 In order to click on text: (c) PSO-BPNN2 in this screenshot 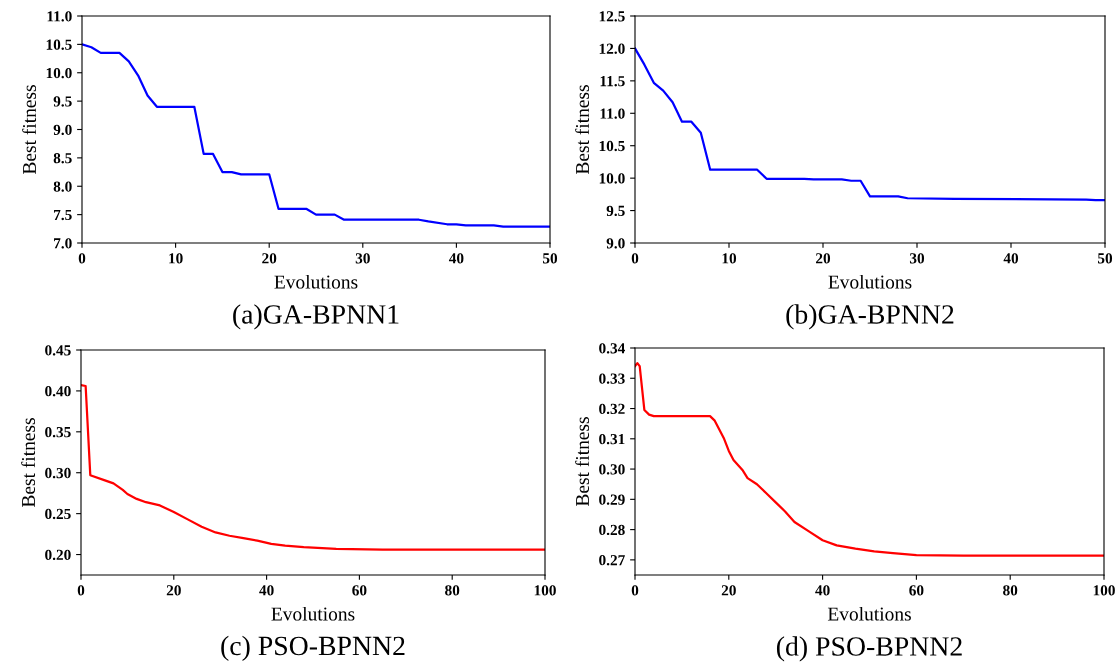, I will do `click(313, 648)`.